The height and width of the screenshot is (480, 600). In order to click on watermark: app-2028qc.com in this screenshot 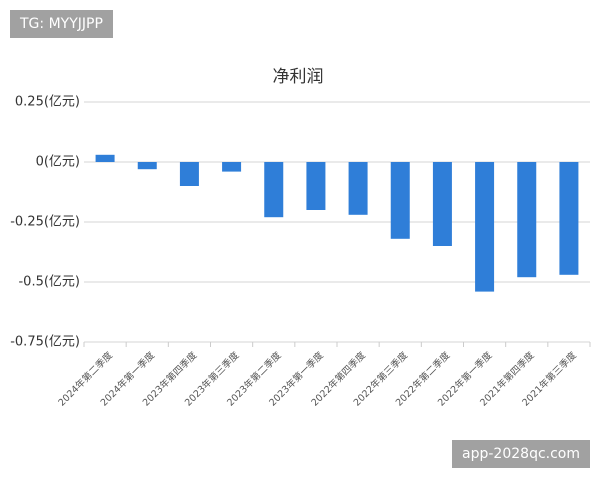, I will do `click(521, 454)`.